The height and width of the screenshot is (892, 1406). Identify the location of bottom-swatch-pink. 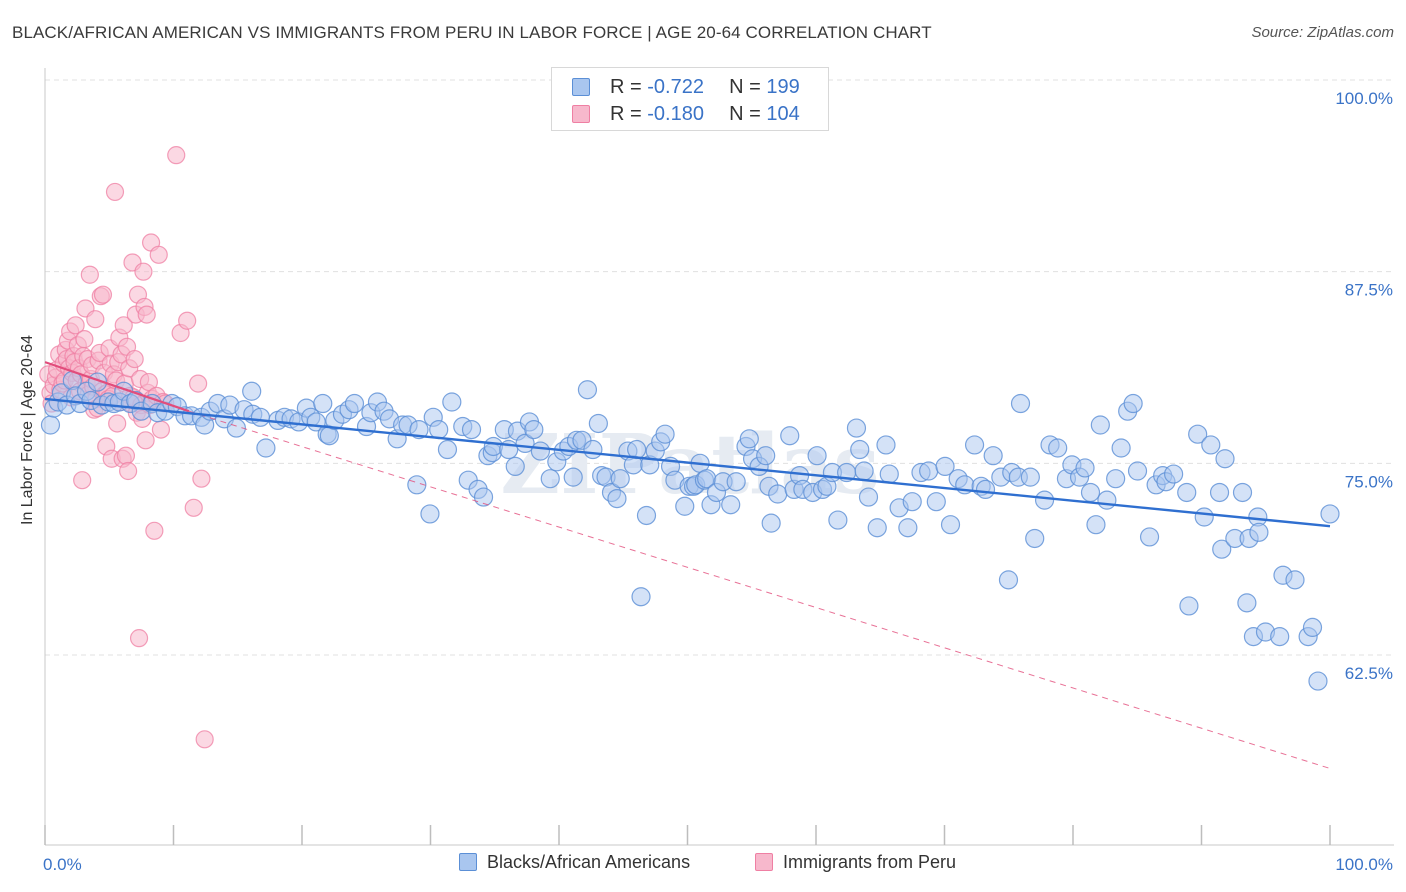
(764, 862).